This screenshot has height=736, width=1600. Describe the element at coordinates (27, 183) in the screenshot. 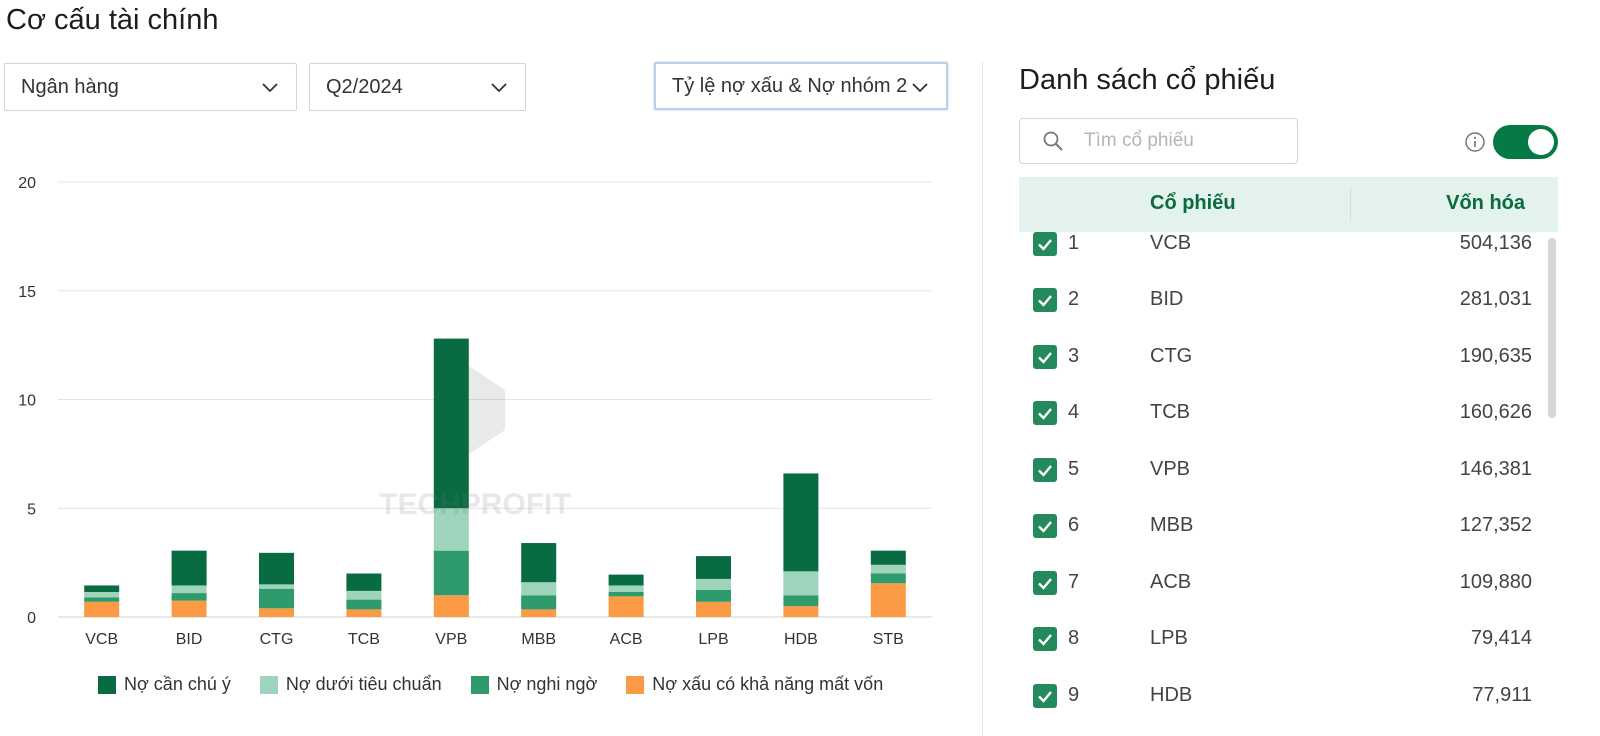

I see `y-tick-label: 20` at that location.